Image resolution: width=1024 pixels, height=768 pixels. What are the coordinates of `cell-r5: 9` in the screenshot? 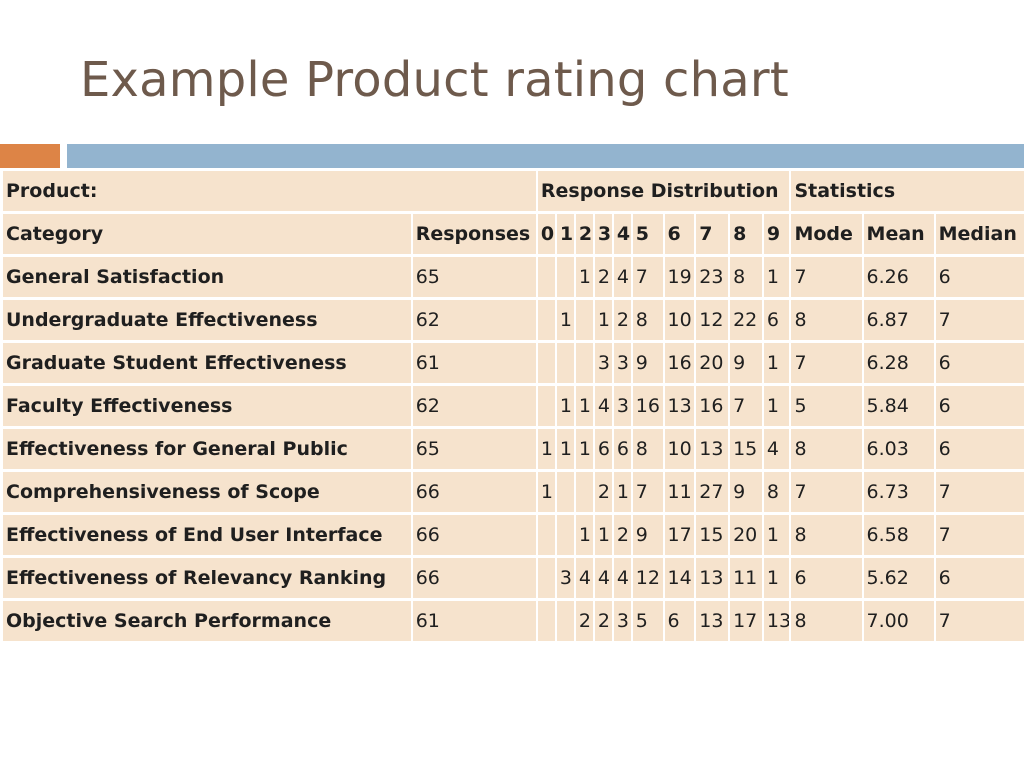 It's located at (647, 535).